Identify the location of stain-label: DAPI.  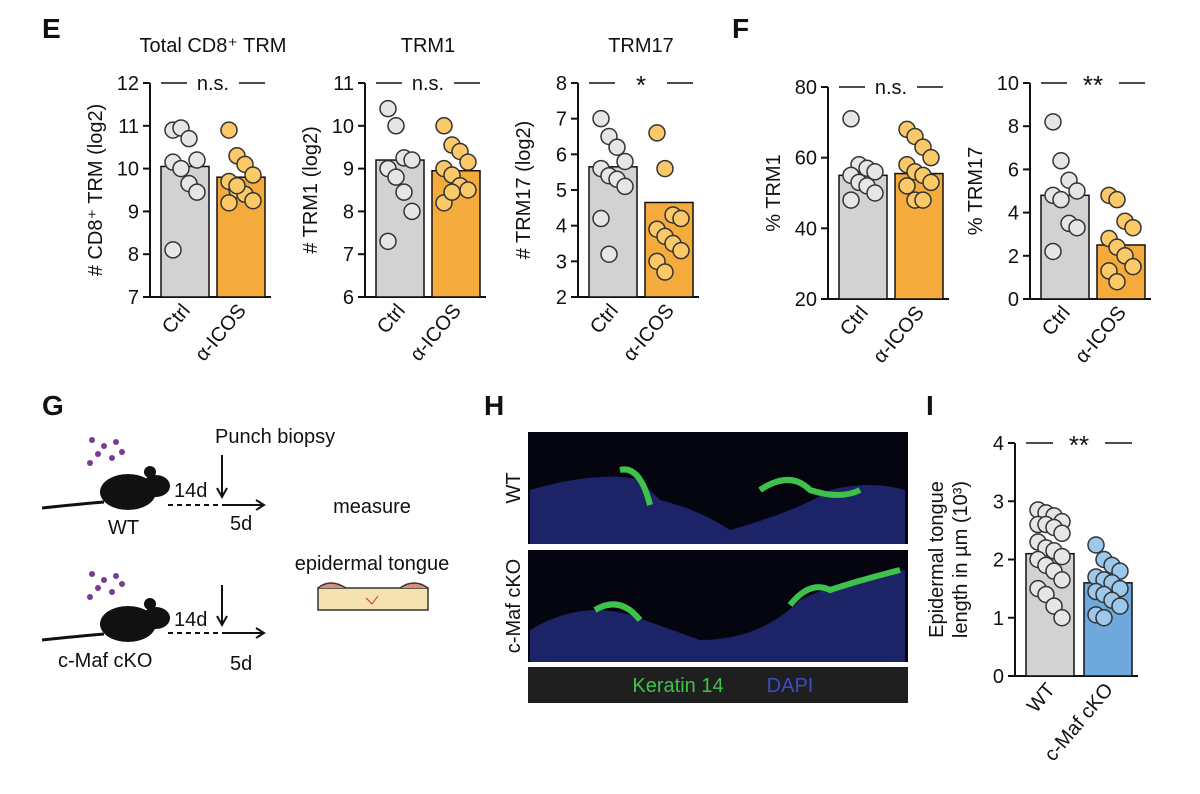
(790, 686).